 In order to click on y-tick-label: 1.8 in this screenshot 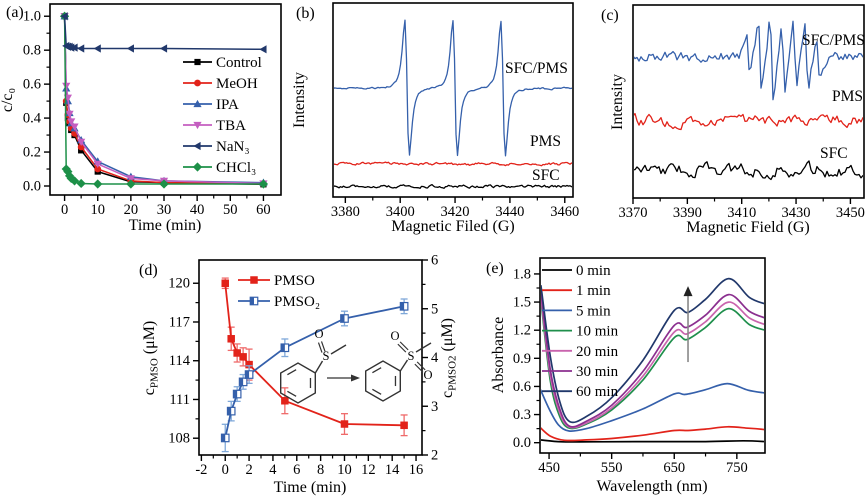, I will do `click(522, 274)`.